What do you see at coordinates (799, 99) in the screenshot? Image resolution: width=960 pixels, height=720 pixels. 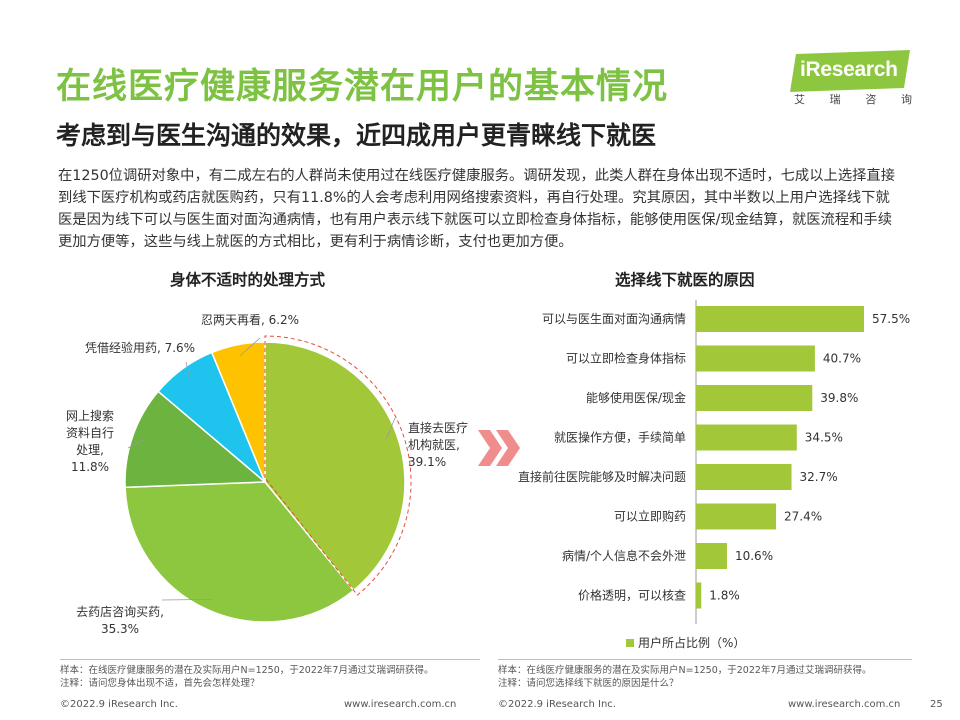 I see `logo-char: 艾` at bounding box center [799, 99].